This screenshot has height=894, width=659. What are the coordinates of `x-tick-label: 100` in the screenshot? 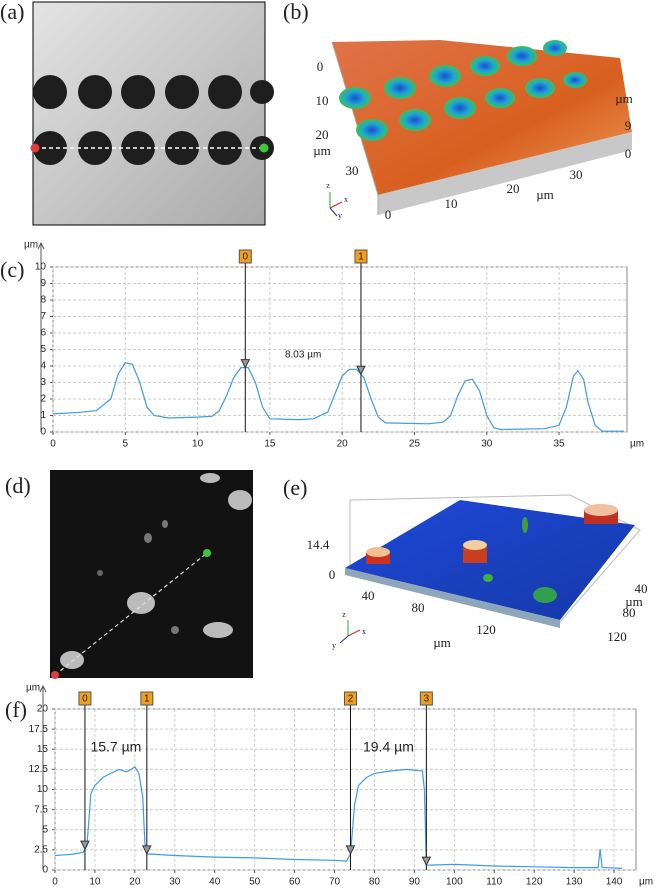 It's located at (454, 882).